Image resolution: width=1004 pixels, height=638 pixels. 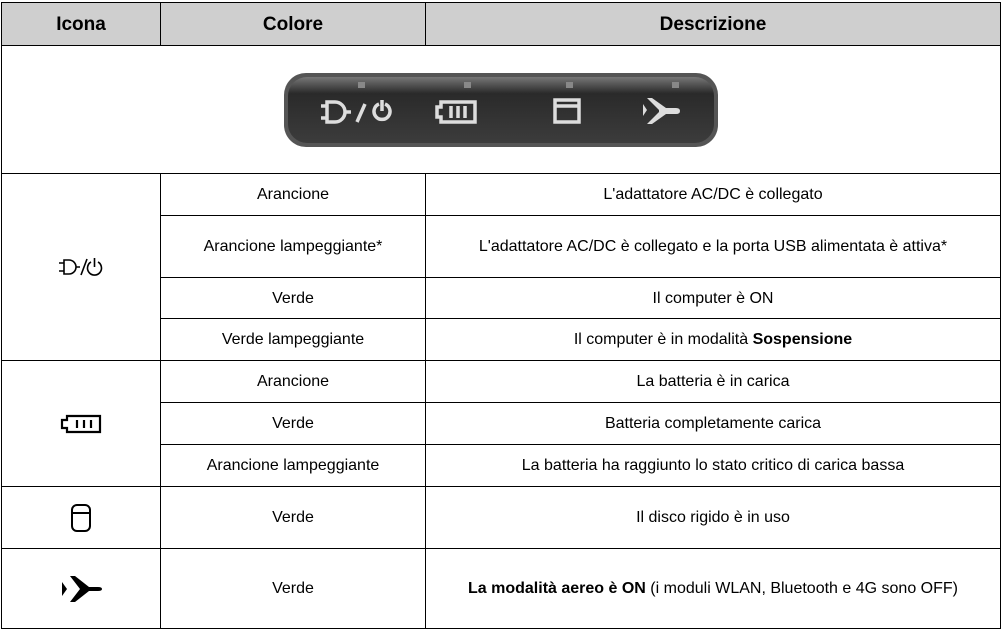 I want to click on table-row: Verde Il computer è ON, so click(x=501, y=298).